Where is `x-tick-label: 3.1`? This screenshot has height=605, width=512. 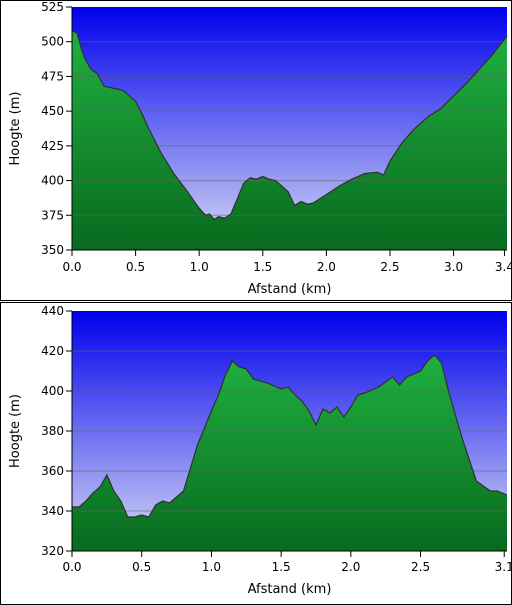
x-tick-label: 3.1 is located at coordinates (503, 567).